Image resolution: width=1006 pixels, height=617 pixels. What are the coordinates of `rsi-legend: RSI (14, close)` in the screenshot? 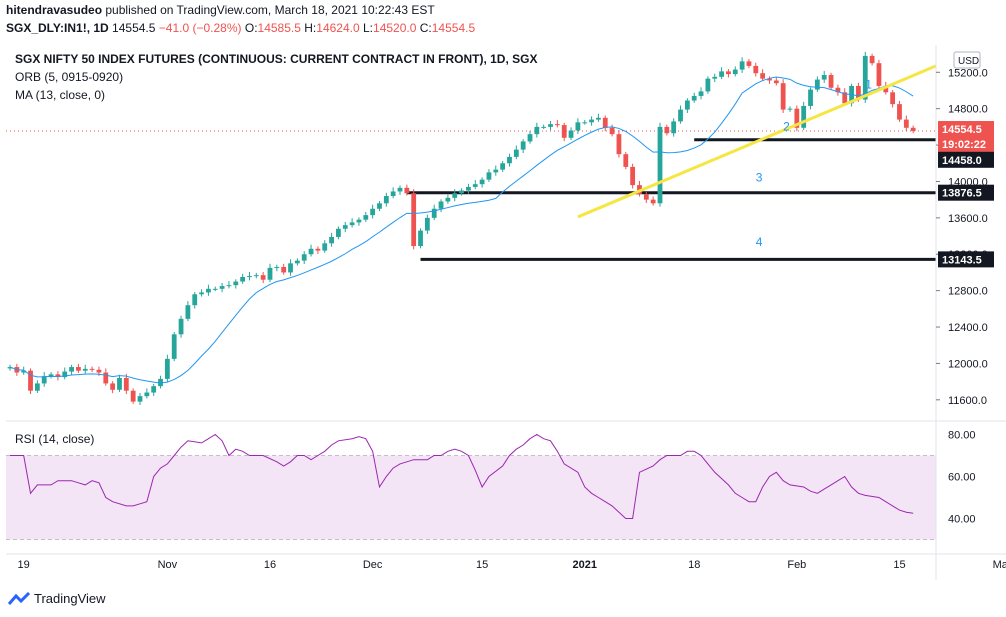 It's located at (55, 439).